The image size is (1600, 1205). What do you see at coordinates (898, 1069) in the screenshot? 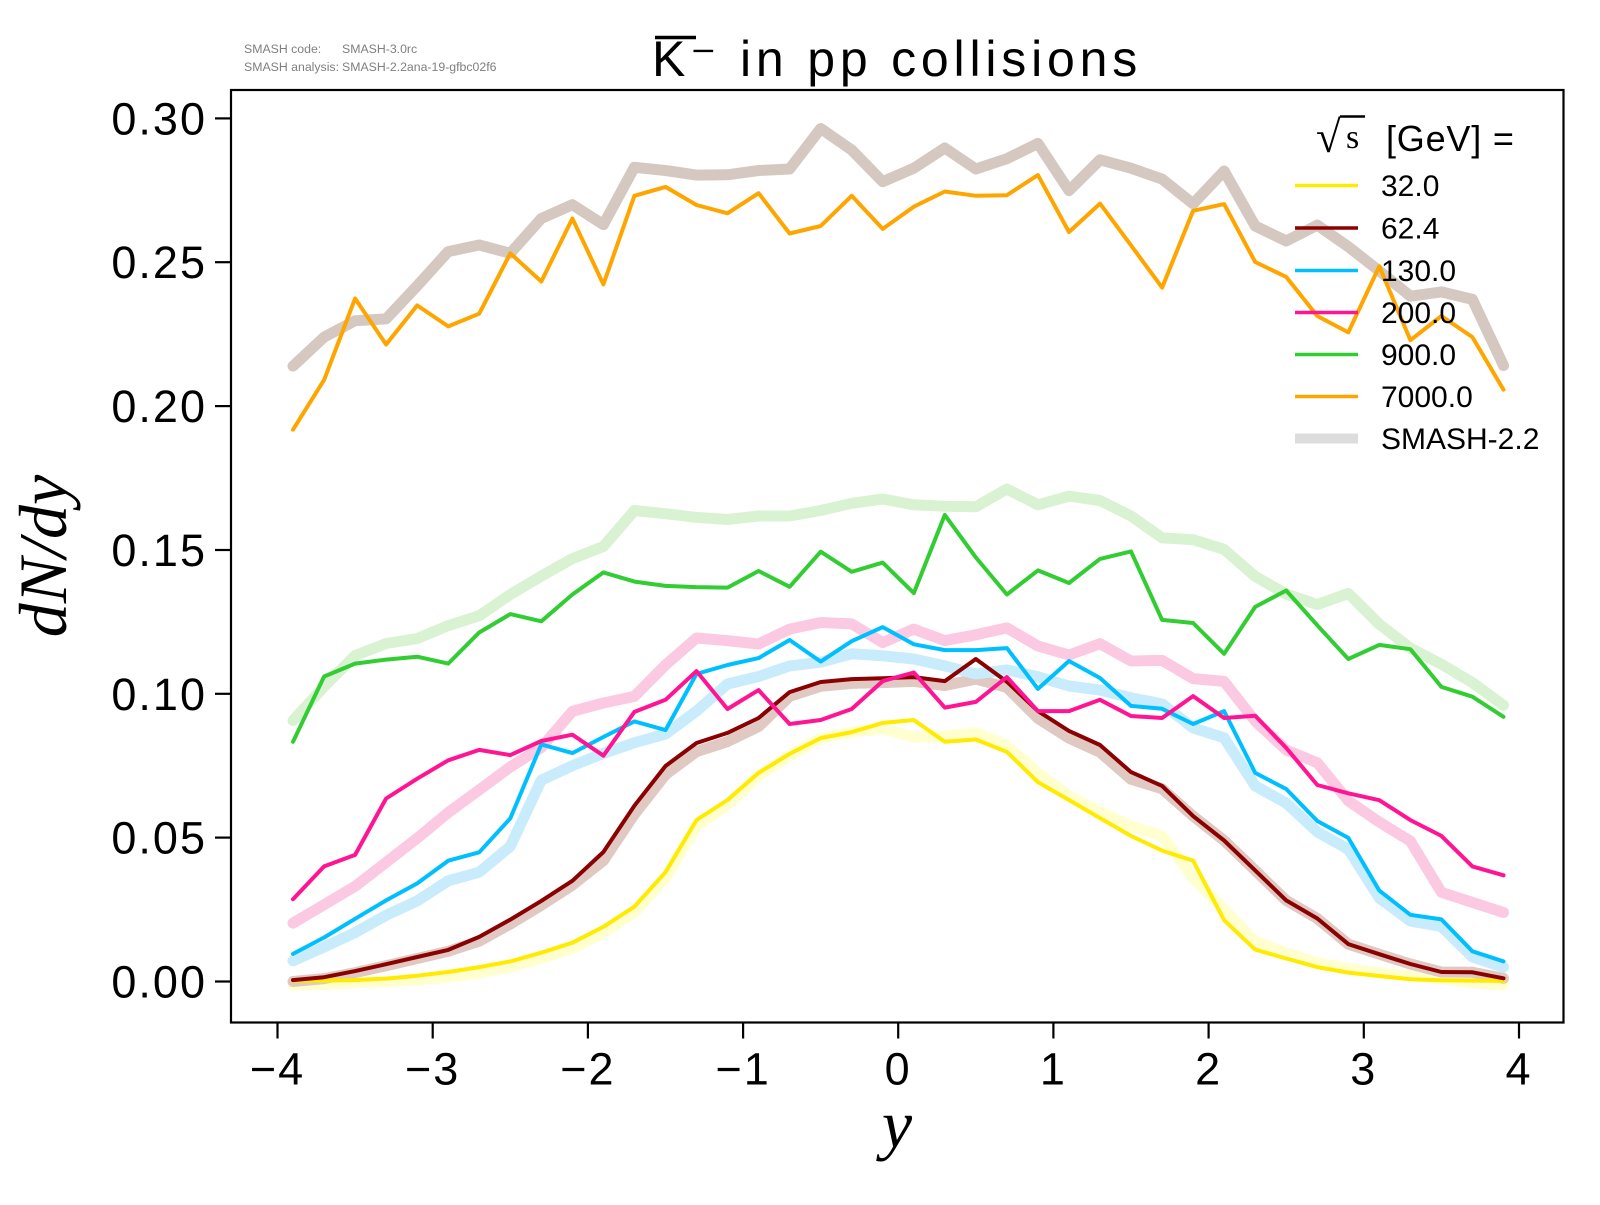
I see `svg-text: 0` at bounding box center [898, 1069].